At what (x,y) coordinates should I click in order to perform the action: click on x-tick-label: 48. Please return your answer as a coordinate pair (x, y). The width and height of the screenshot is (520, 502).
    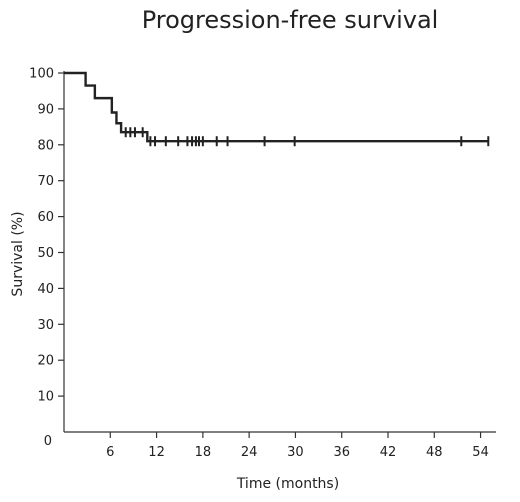
    Looking at the image, I should click on (434, 452).